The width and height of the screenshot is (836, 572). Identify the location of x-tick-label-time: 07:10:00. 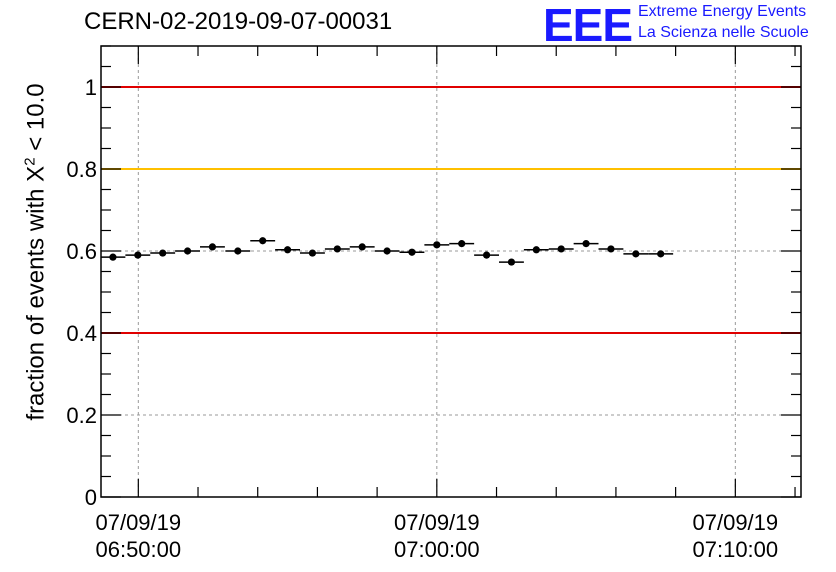
(736, 549).